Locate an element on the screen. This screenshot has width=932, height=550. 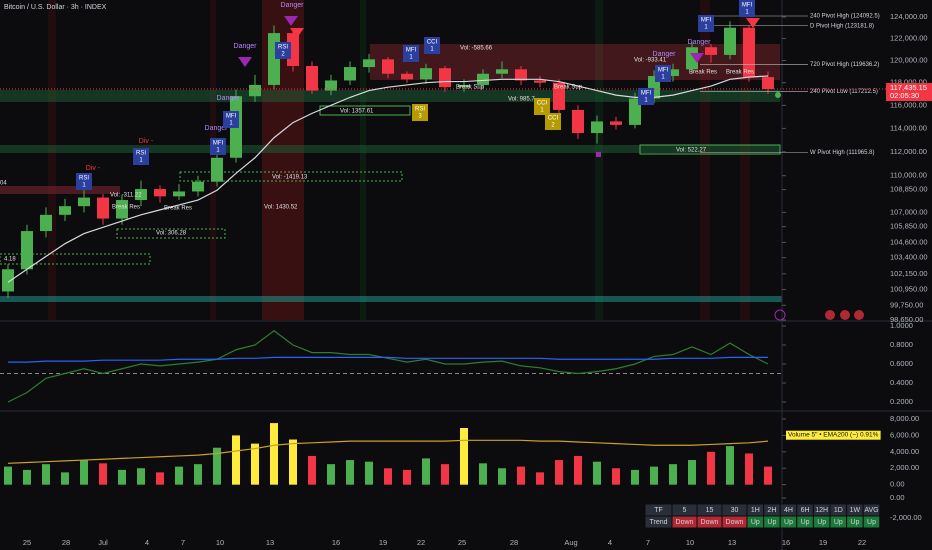
y-tick-label: -2,000.00 is located at coordinates (906, 517).